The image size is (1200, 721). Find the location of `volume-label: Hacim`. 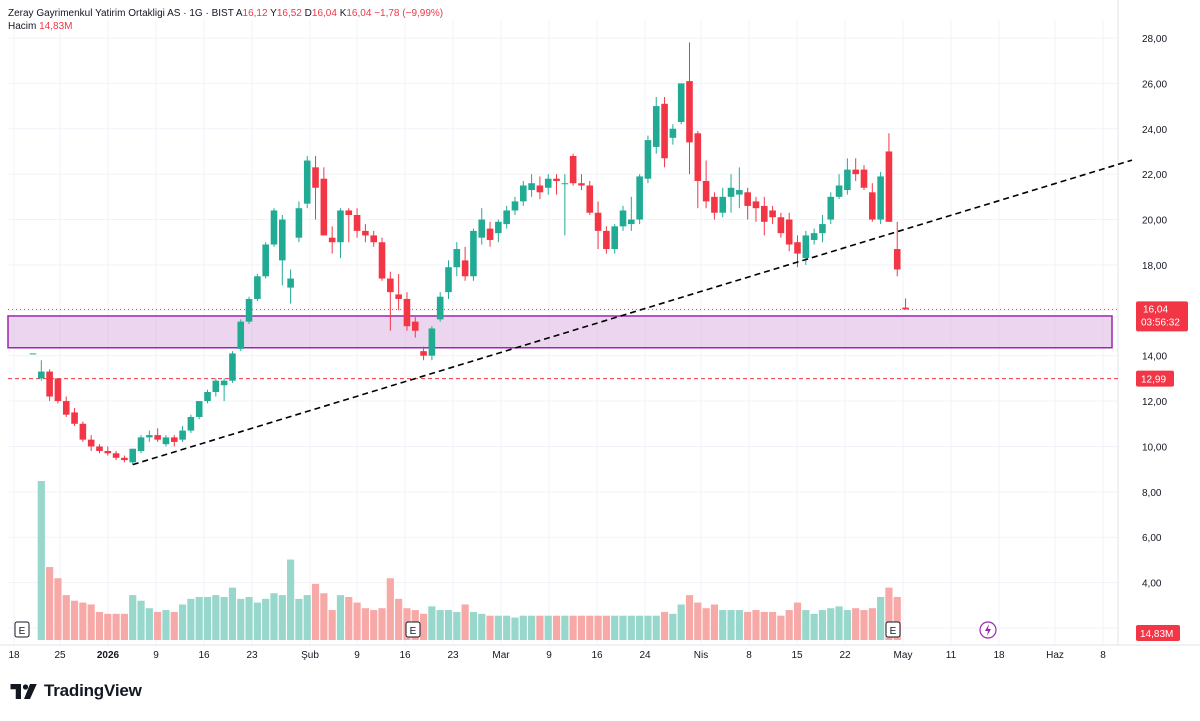

volume-label: Hacim is located at coordinates (22, 26).